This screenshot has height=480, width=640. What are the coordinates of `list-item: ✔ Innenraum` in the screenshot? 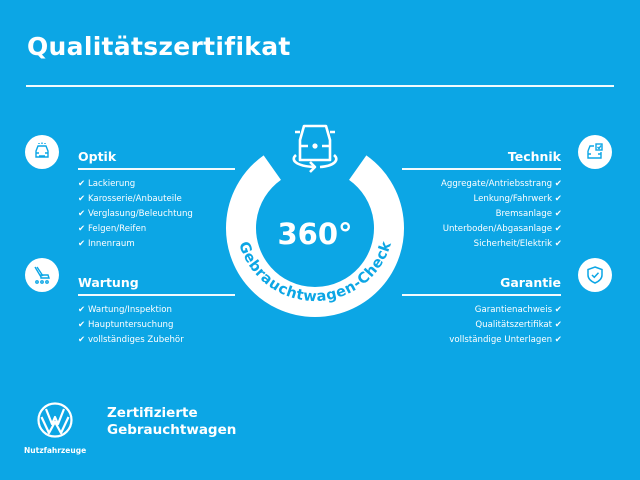 It's located at (106, 244).